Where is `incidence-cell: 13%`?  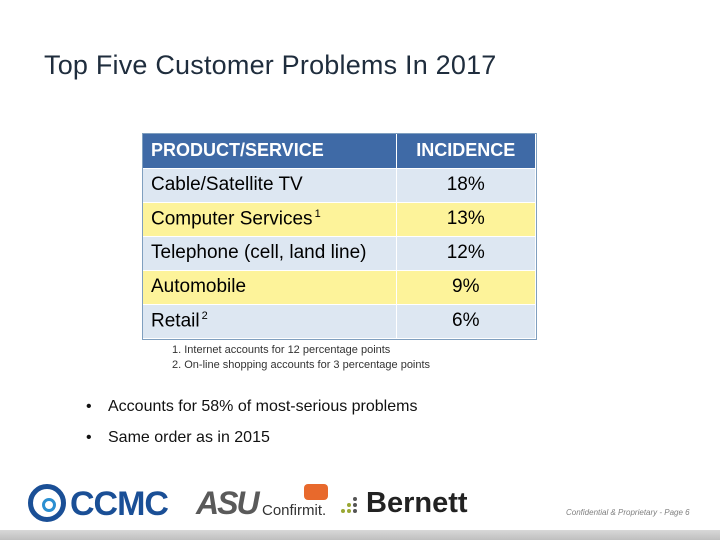 incidence-cell: 13% is located at coordinates (466, 219).